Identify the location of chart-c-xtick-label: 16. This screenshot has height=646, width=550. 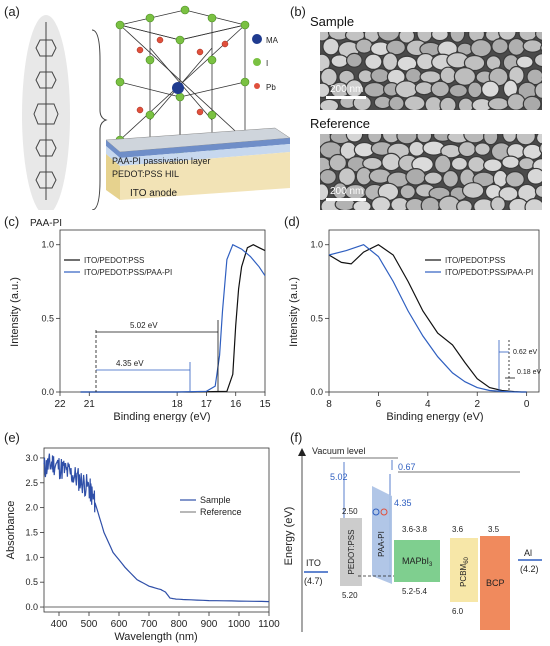
(236, 404).